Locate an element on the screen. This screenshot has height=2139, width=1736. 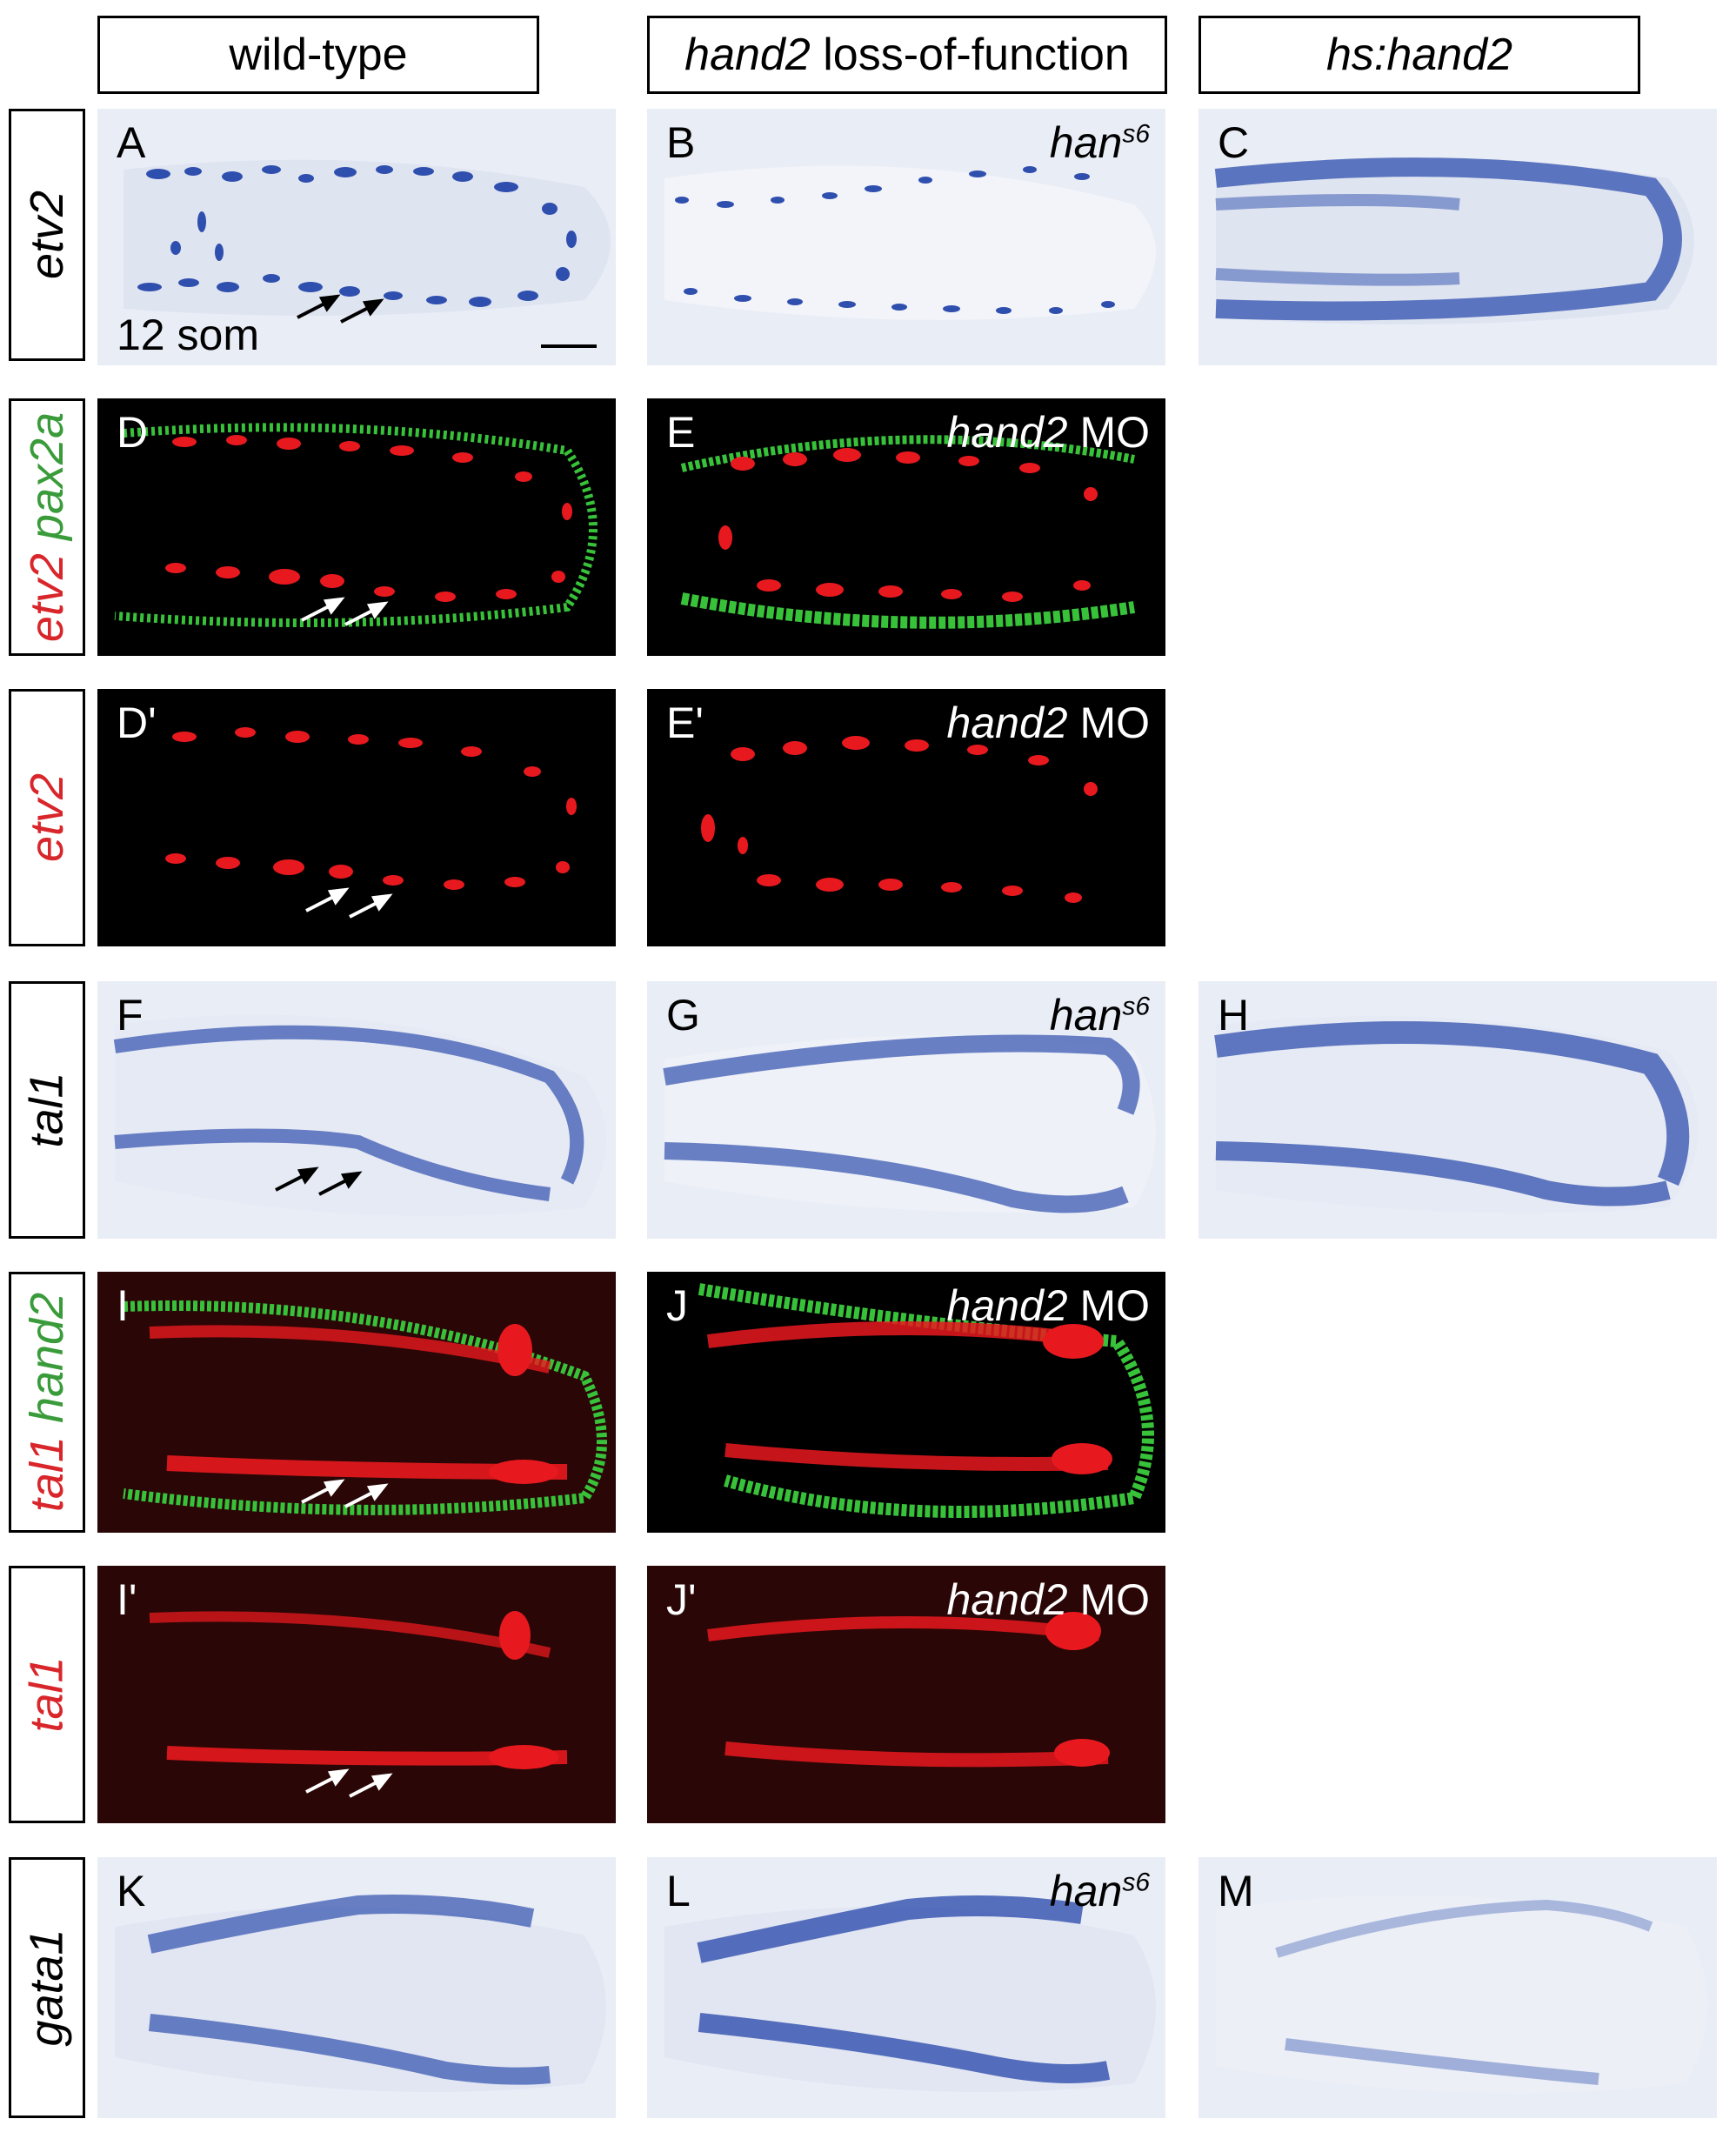
row-header-tal1-red: tal1 is located at coordinates (47, 1694).